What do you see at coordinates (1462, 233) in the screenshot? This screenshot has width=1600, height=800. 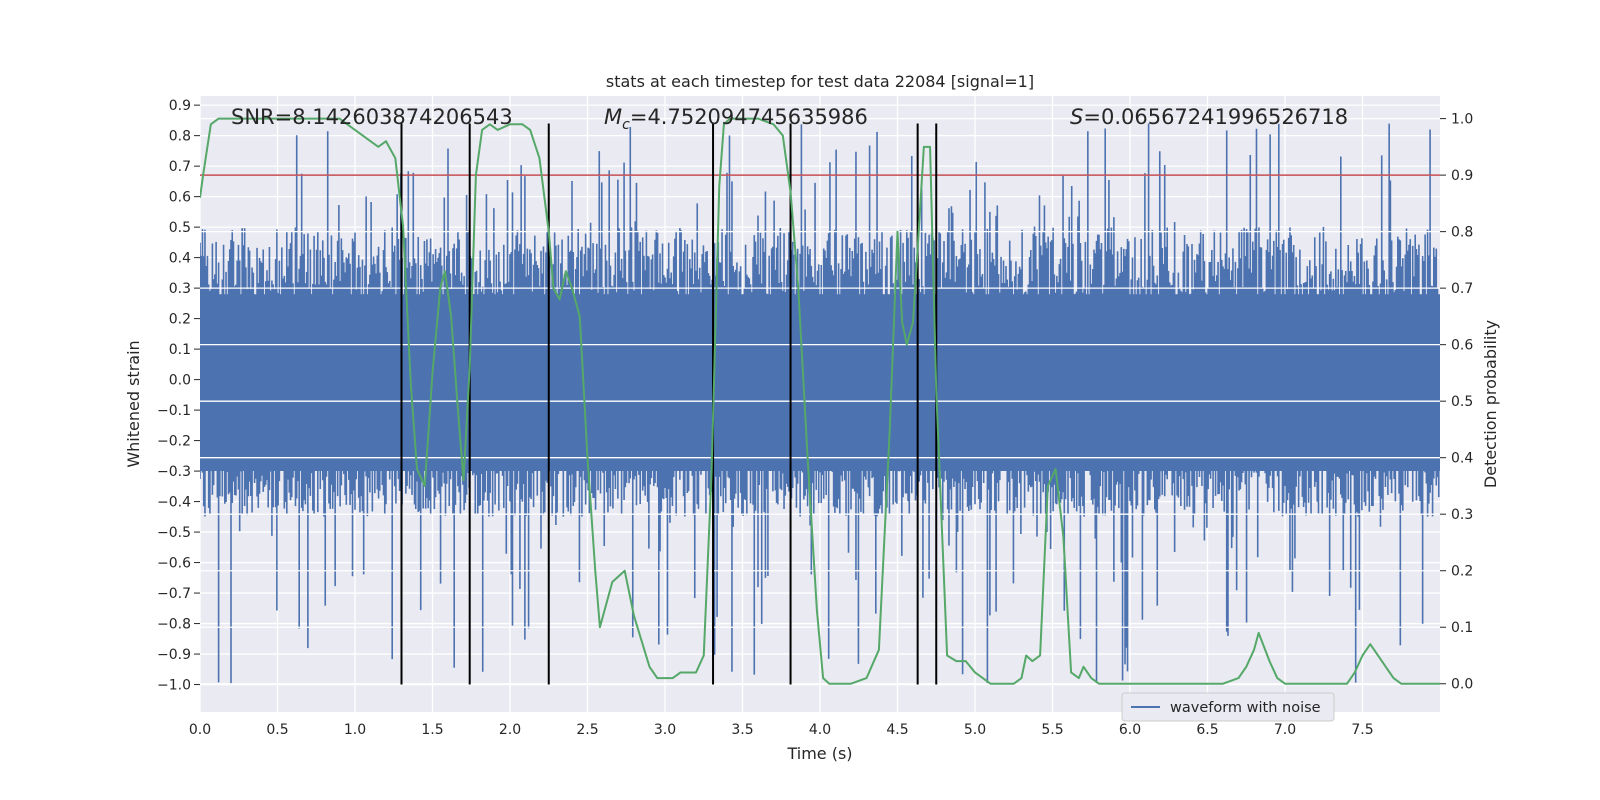 I see `y2-tick-label: 0.8` at bounding box center [1462, 233].